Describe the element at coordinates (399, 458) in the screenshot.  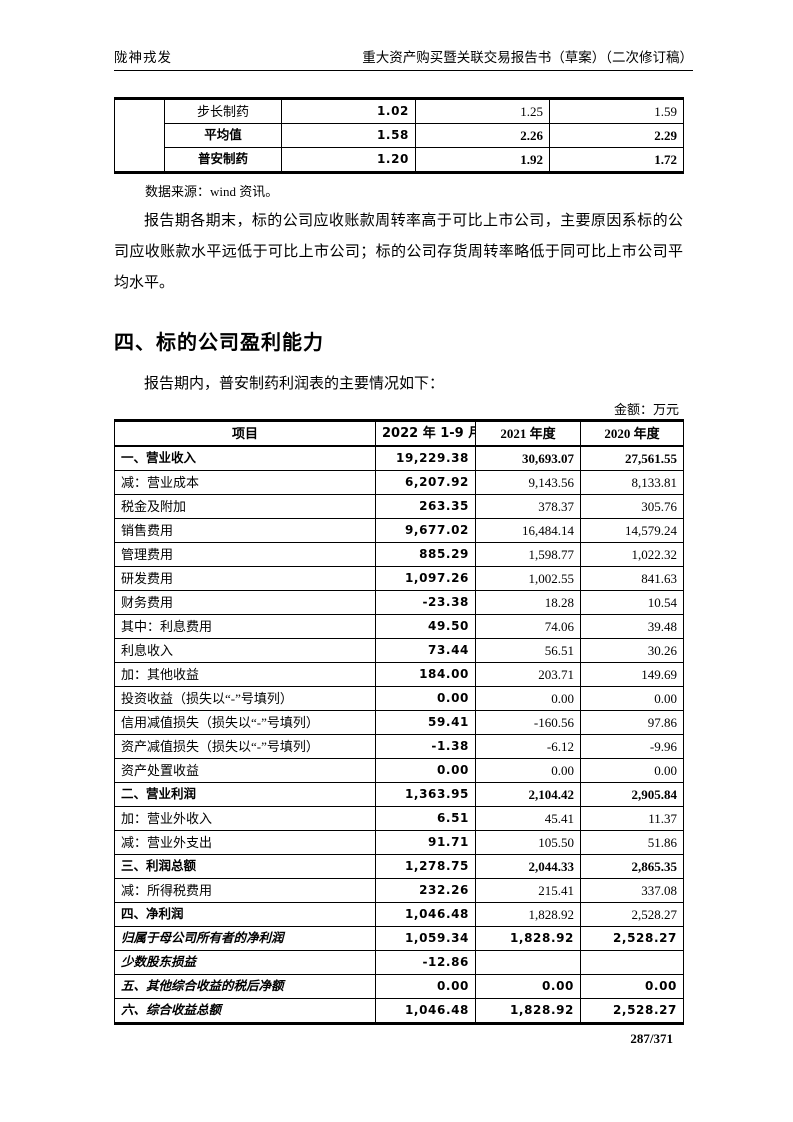
I see `table-row: 一、营业收入 19,229.38 30,693.07 27,561.55` at that location.